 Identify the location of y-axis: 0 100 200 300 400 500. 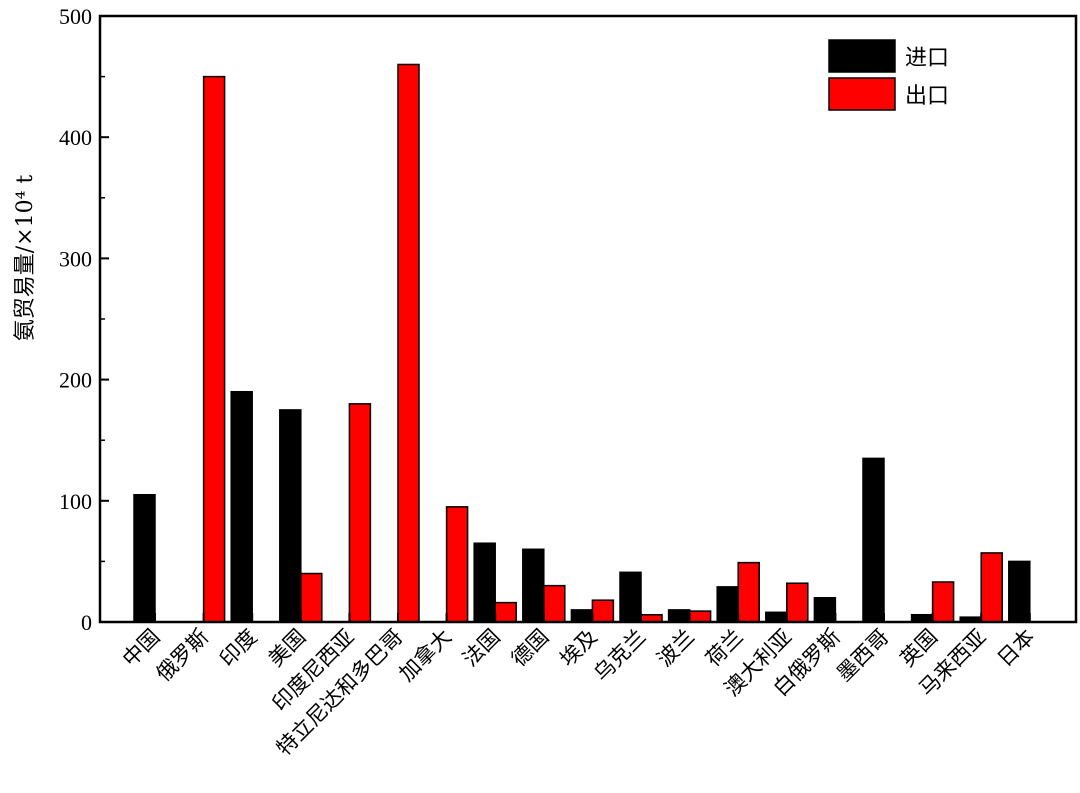
(84, 319).